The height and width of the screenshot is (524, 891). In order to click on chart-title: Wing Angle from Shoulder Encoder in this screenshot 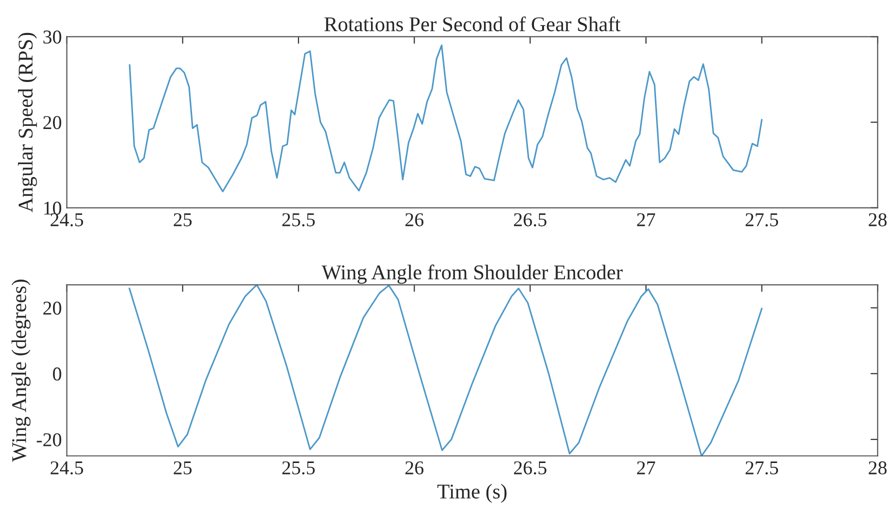, I will do `click(472, 274)`.